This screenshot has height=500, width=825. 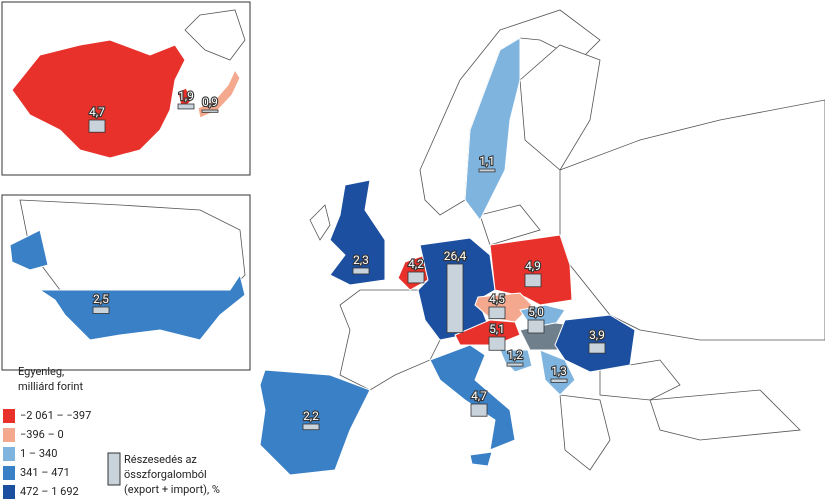 What do you see at coordinates (165, 474) in the screenshot?
I see `share-legend-title: összforgalomból` at bounding box center [165, 474].